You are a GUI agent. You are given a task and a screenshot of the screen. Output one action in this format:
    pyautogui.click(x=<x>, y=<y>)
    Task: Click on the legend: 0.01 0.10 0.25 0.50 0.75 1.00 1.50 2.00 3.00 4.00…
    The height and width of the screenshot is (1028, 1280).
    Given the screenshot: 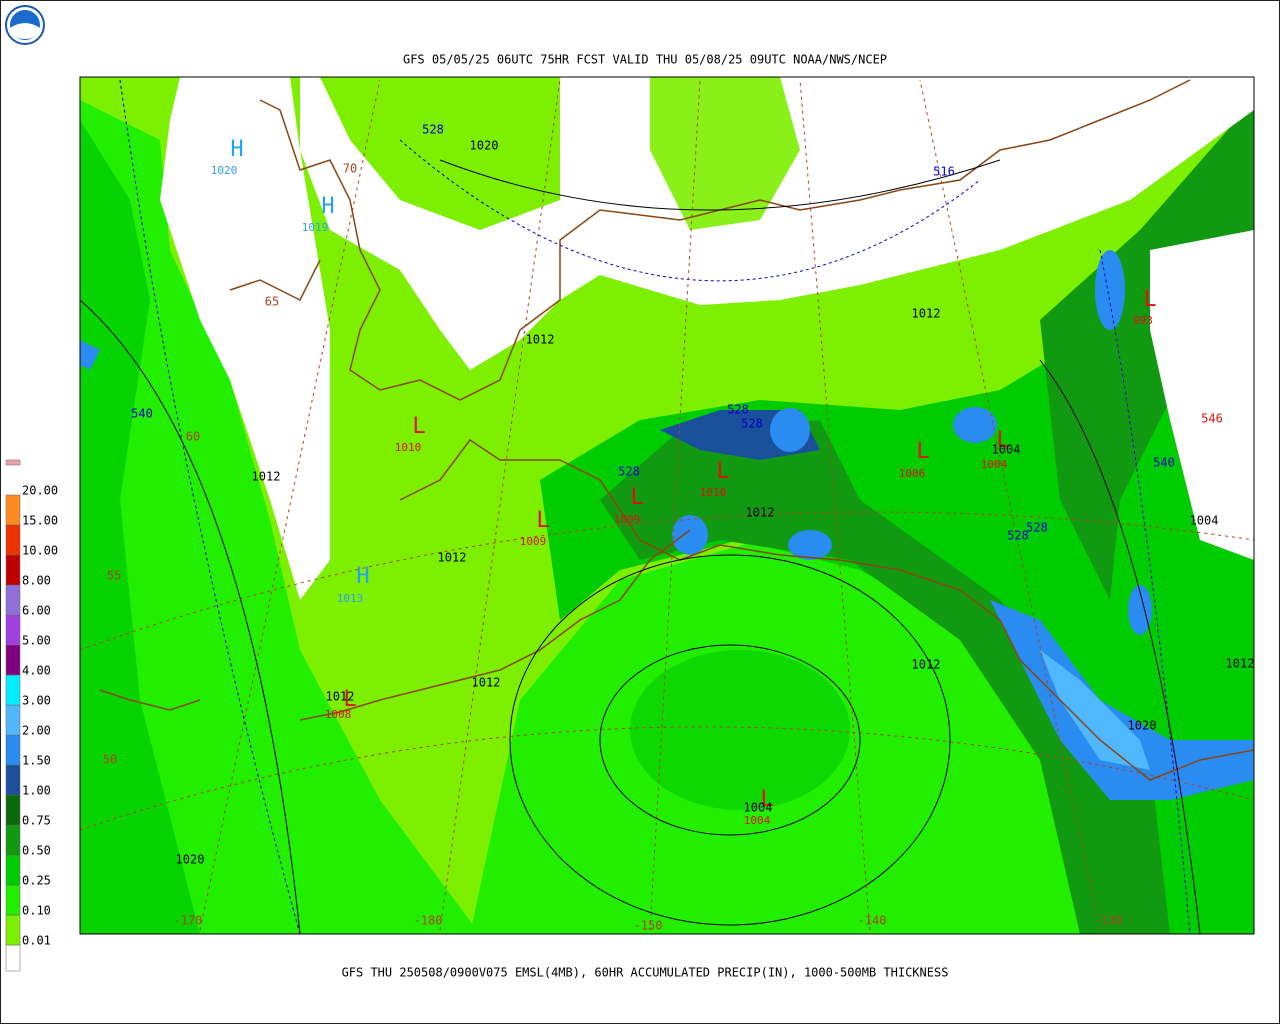 What is the action you would take?
    pyautogui.click(x=31, y=715)
    